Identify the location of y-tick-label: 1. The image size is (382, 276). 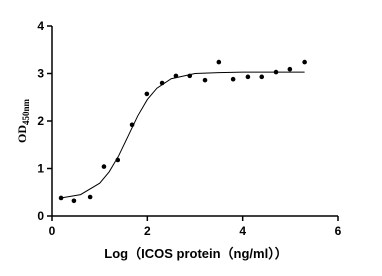
(40, 169).